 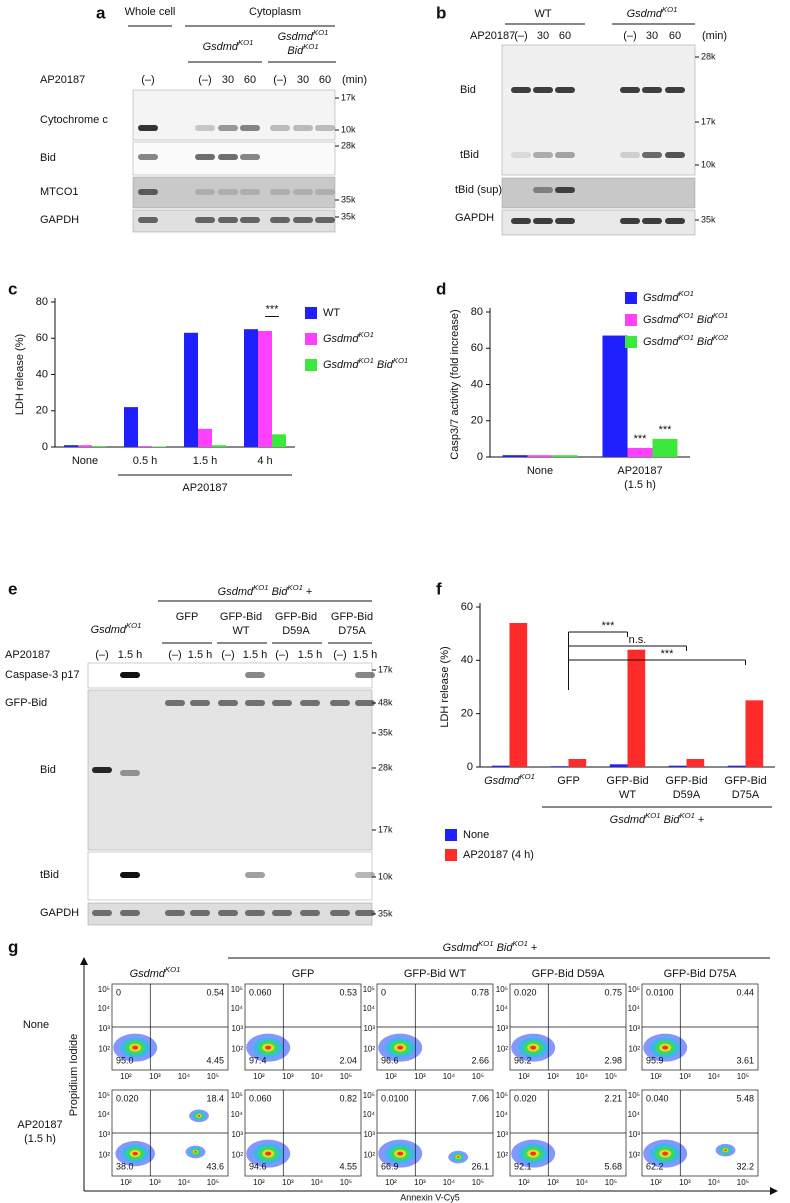 What do you see at coordinates (480, 1098) in the screenshot?
I see `quadrant-value: 7.06` at bounding box center [480, 1098].